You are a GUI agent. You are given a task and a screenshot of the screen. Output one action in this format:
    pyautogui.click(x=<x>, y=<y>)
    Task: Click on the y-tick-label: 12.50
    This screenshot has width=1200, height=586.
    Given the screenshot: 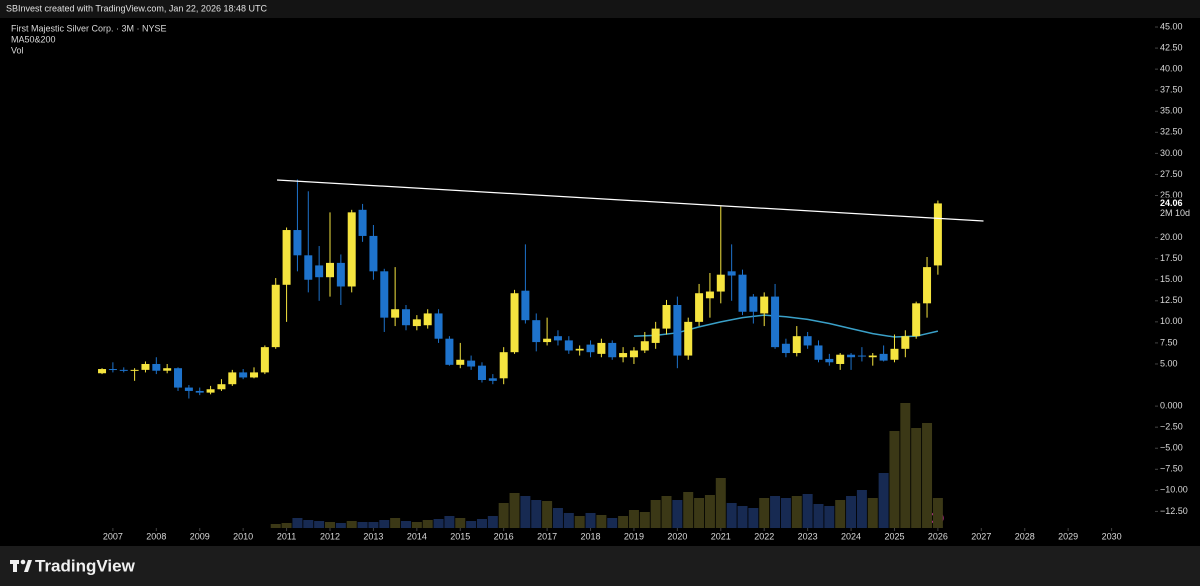 What is the action you would take?
    pyautogui.click(x=1171, y=300)
    